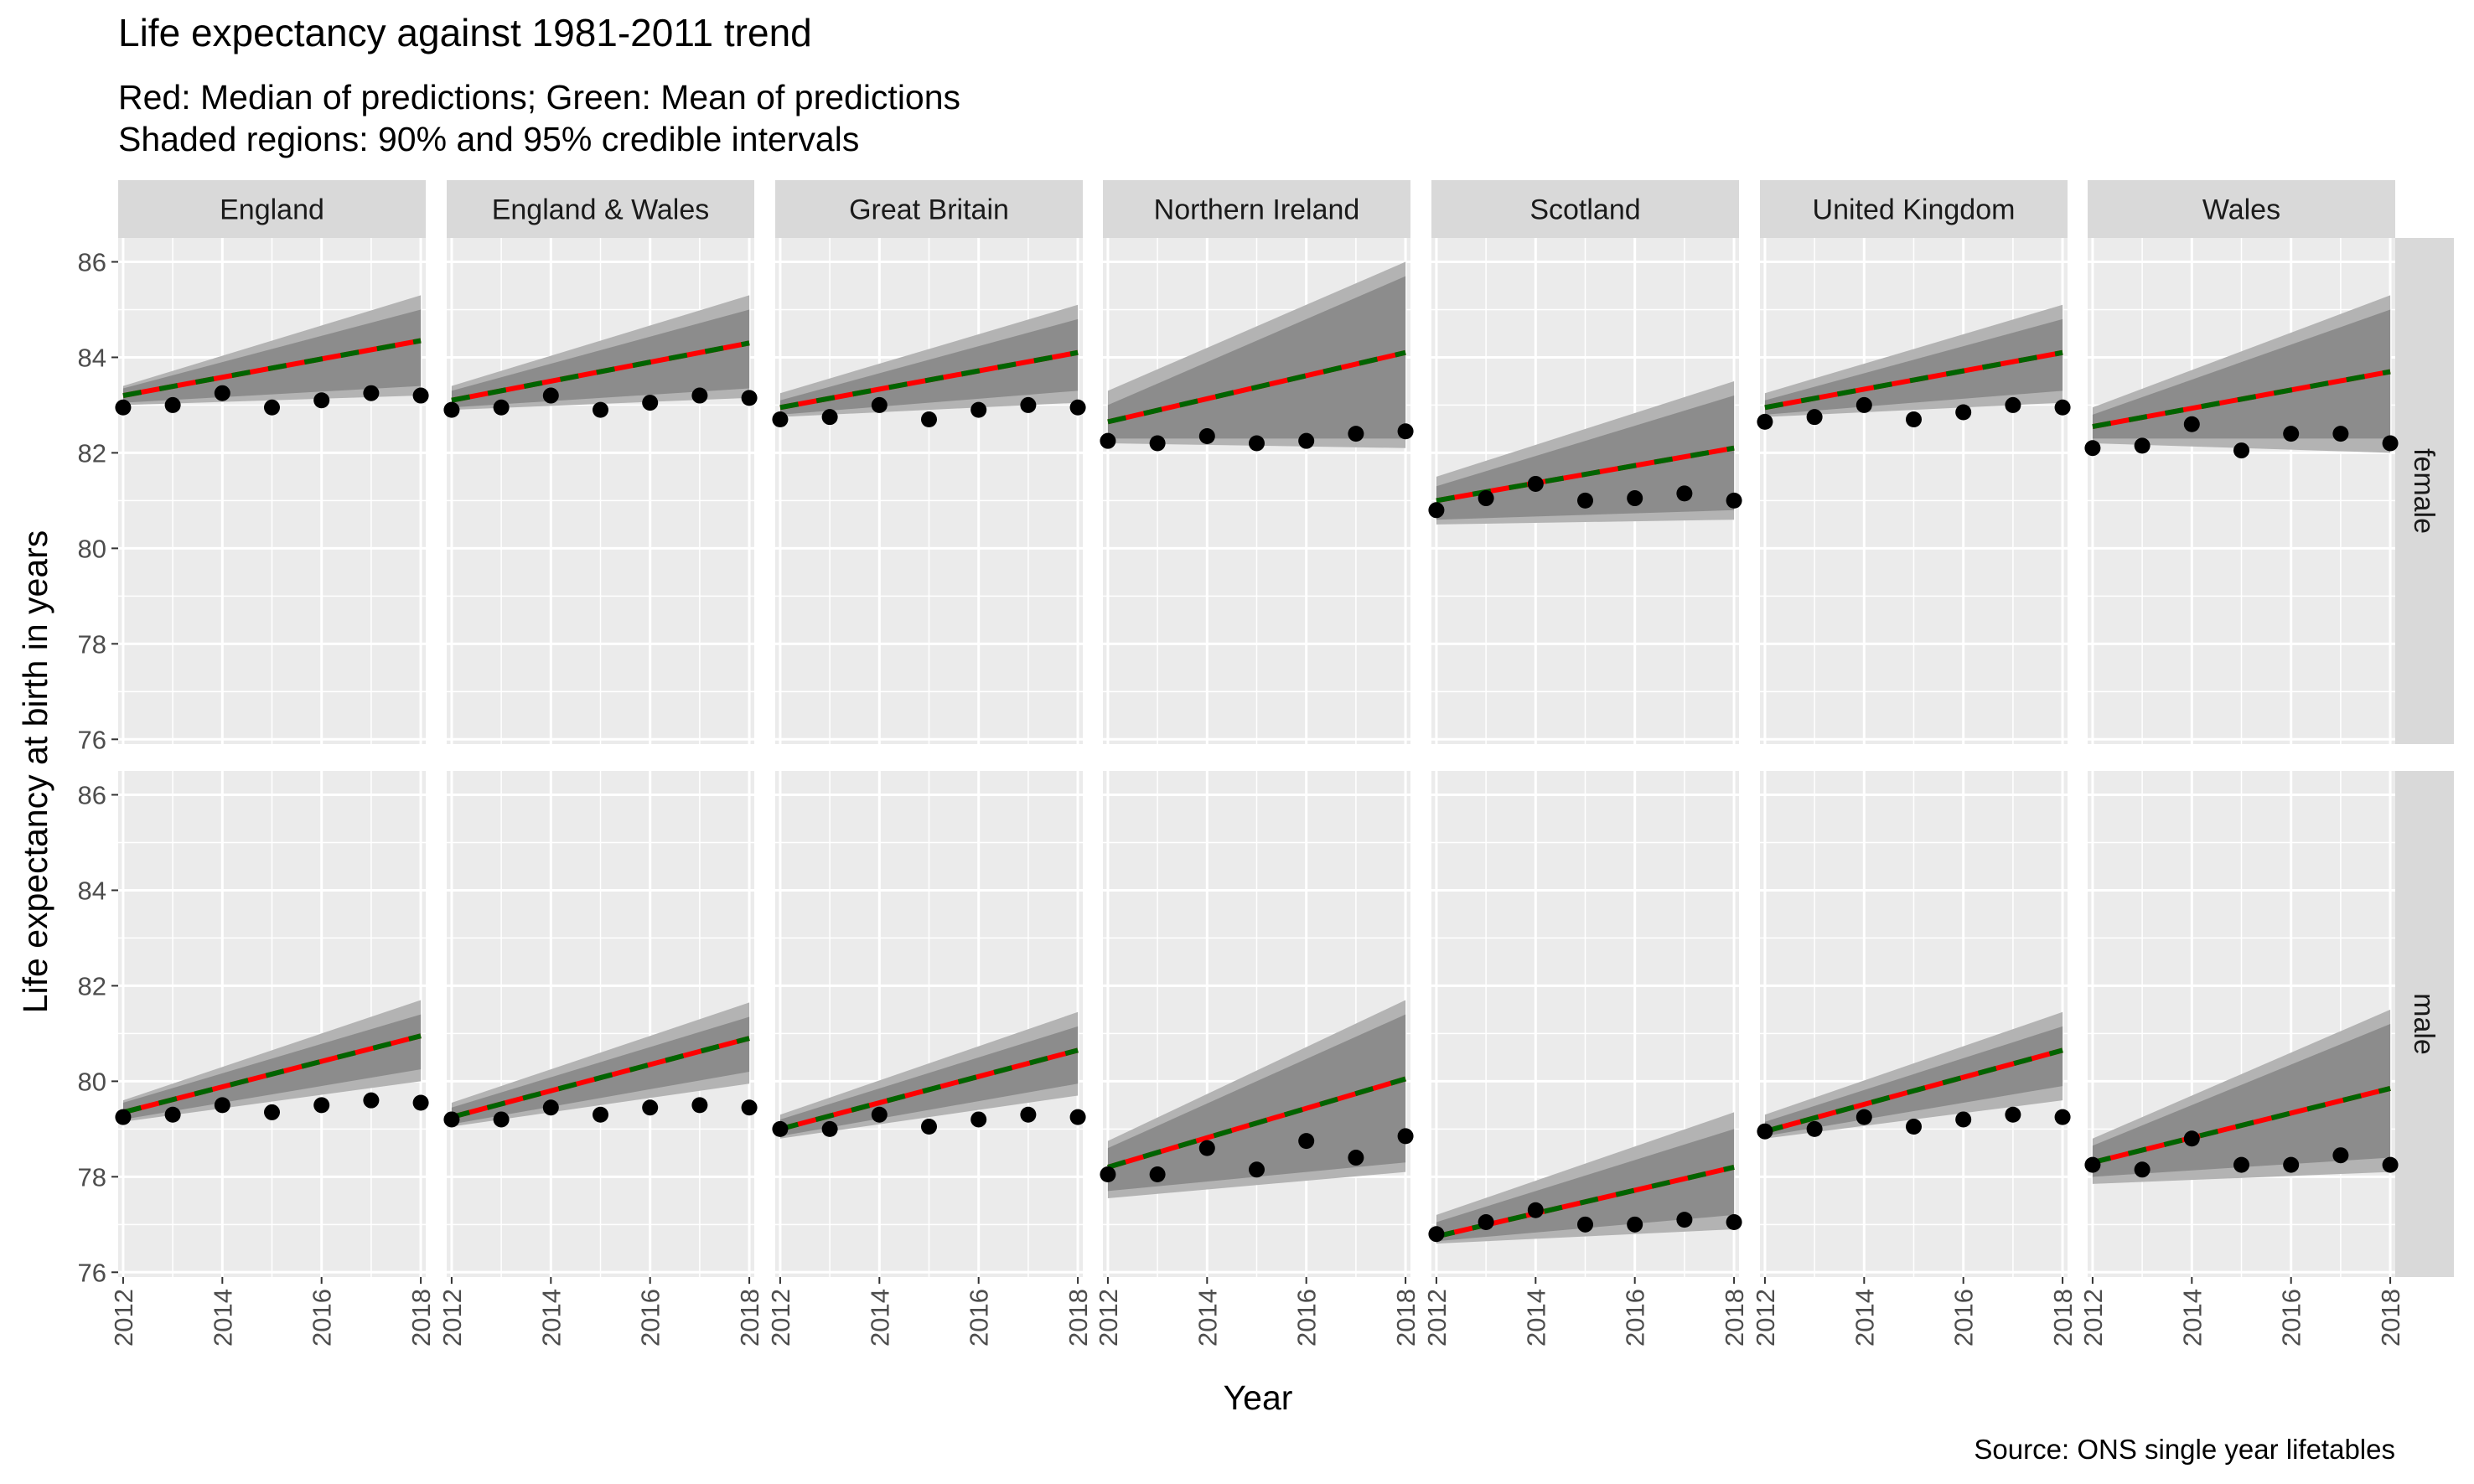 This screenshot has height=1484, width=2474. I want to click on panel-england-and-wales-female, so click(600, 491).